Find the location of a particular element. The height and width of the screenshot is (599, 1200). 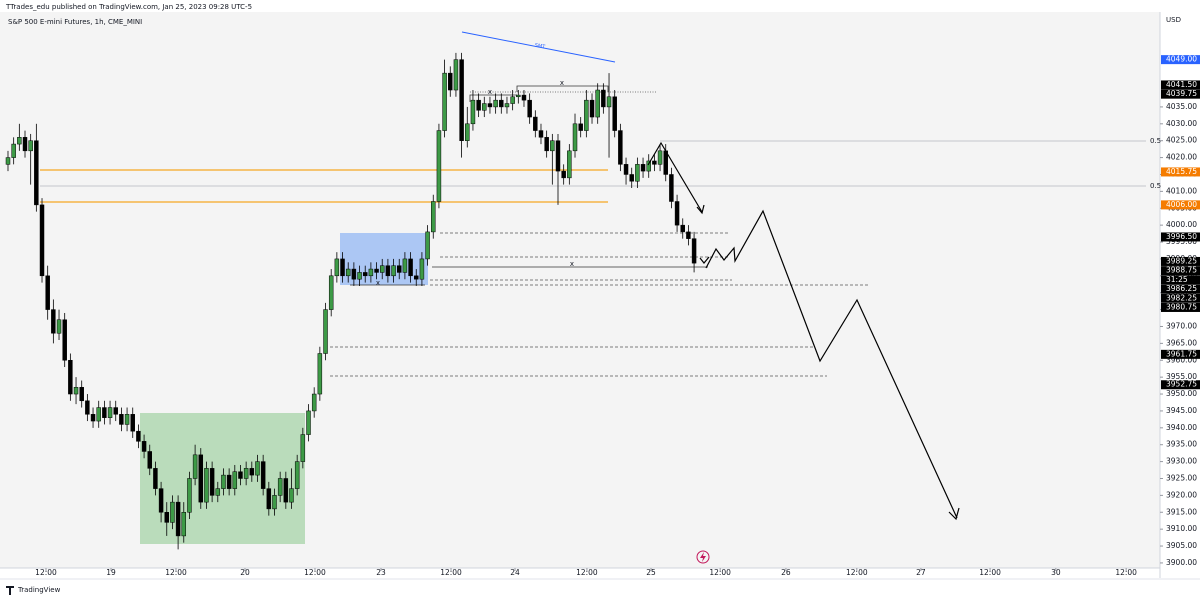

y-tick-label: 3920.00 is located at coordinates (1181, 494).